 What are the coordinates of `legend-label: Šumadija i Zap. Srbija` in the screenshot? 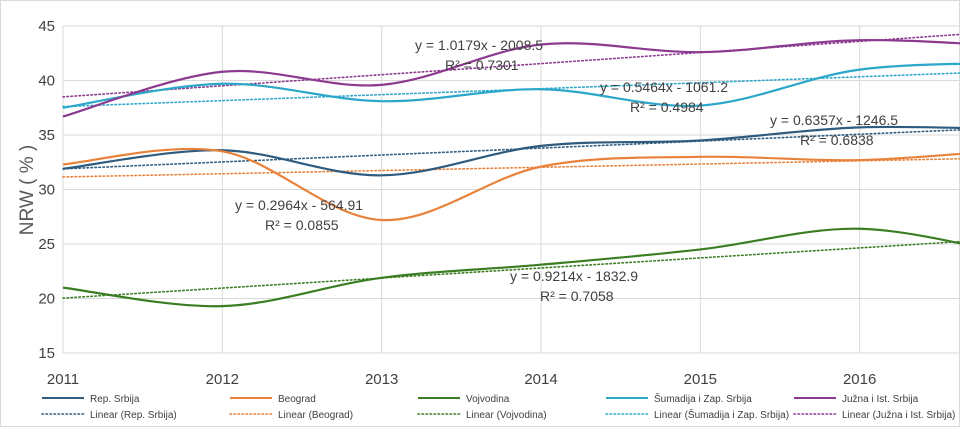 It's located at (703, 398).